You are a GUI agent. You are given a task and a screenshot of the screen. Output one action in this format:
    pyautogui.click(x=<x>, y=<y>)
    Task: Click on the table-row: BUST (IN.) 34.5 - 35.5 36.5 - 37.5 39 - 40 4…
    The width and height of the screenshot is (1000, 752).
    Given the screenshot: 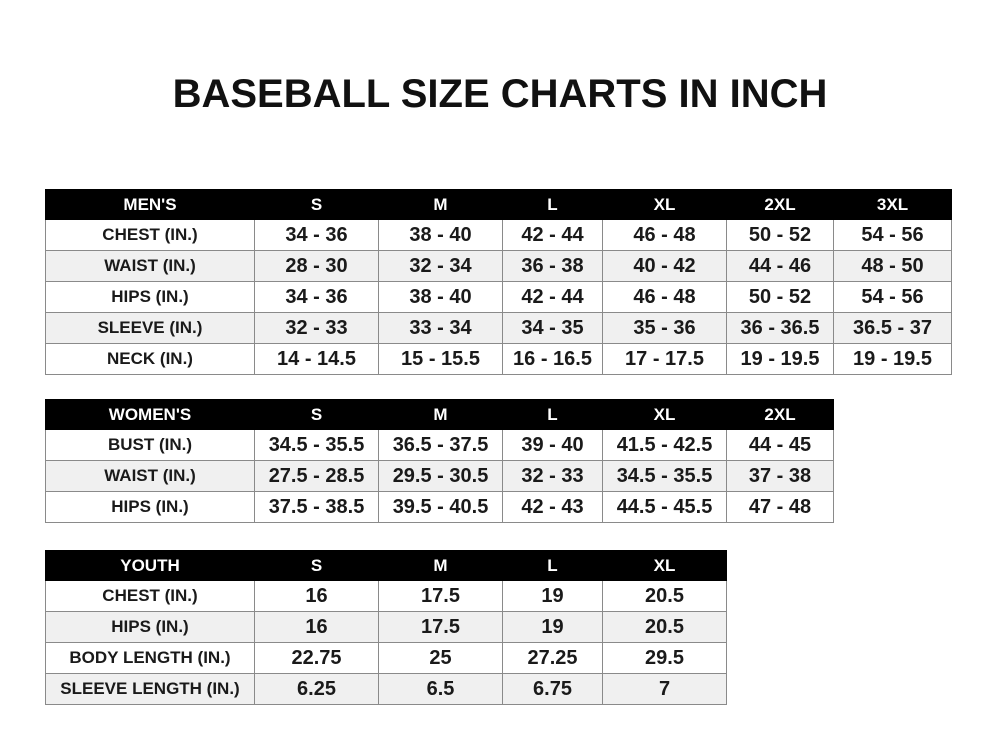 What is the action you would take?
    pyautogui.click(x=439, y=445)
    